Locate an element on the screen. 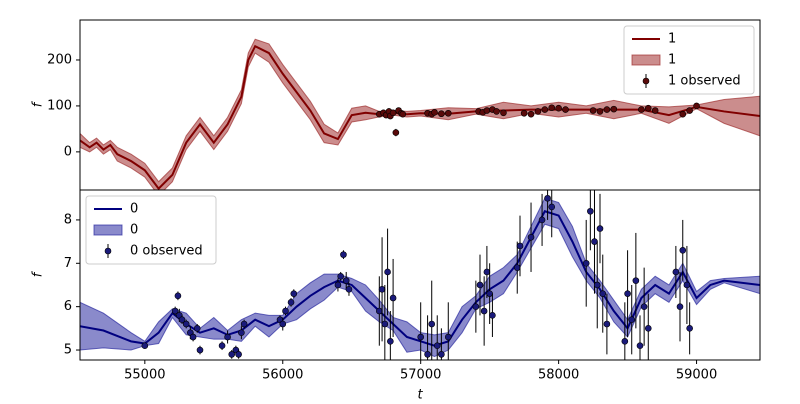 This screenshot has width=800, height=404. legend-label: 1 observed is located at coordinates (704, 81).